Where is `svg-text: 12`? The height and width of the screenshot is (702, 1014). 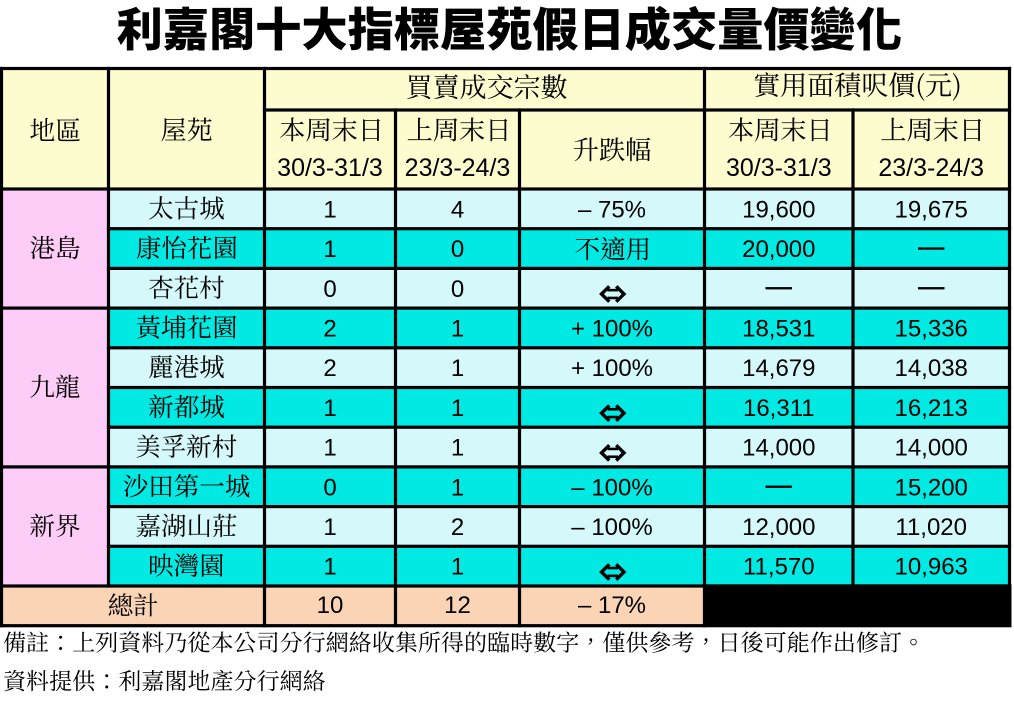 svg-text: 12 is located at coordinates (457, 605).